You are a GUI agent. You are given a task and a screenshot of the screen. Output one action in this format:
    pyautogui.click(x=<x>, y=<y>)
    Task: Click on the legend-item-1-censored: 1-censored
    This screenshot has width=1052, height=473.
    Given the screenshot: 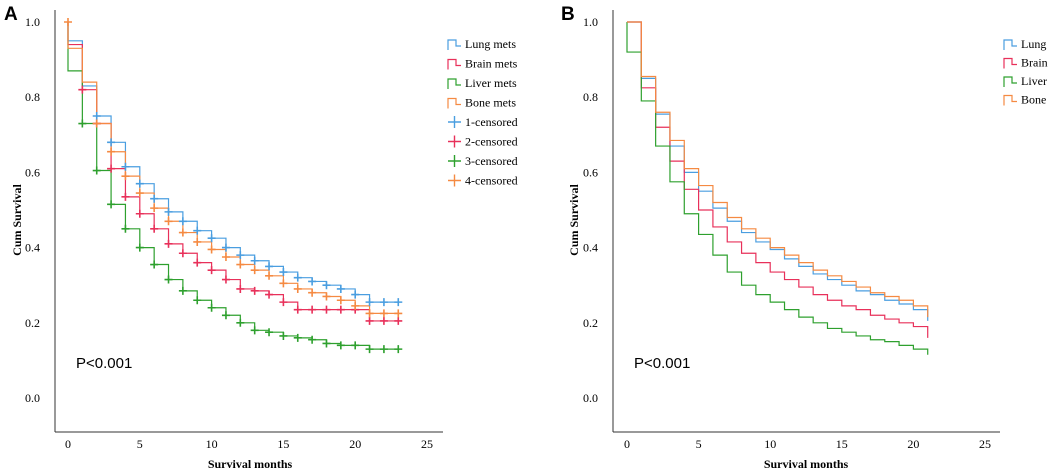 What is the action you would take?
    pyautogui.click(x=483, y=122)
    